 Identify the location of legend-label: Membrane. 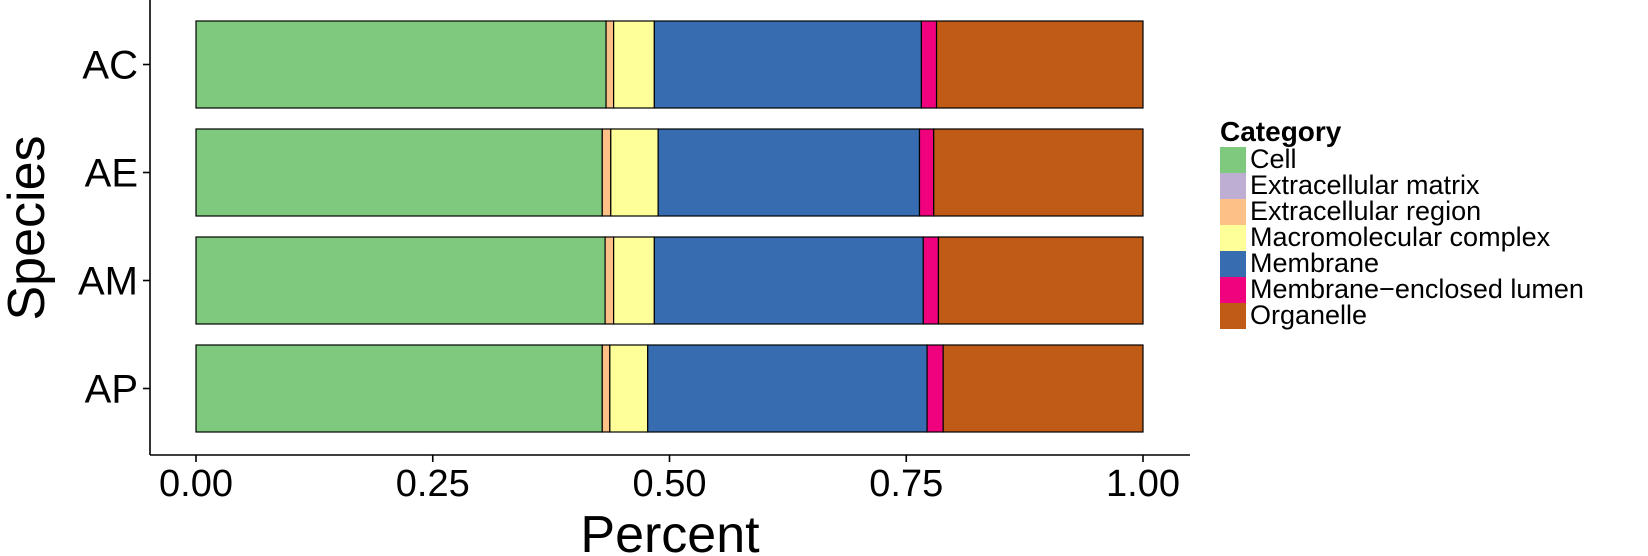
(1314, 263).